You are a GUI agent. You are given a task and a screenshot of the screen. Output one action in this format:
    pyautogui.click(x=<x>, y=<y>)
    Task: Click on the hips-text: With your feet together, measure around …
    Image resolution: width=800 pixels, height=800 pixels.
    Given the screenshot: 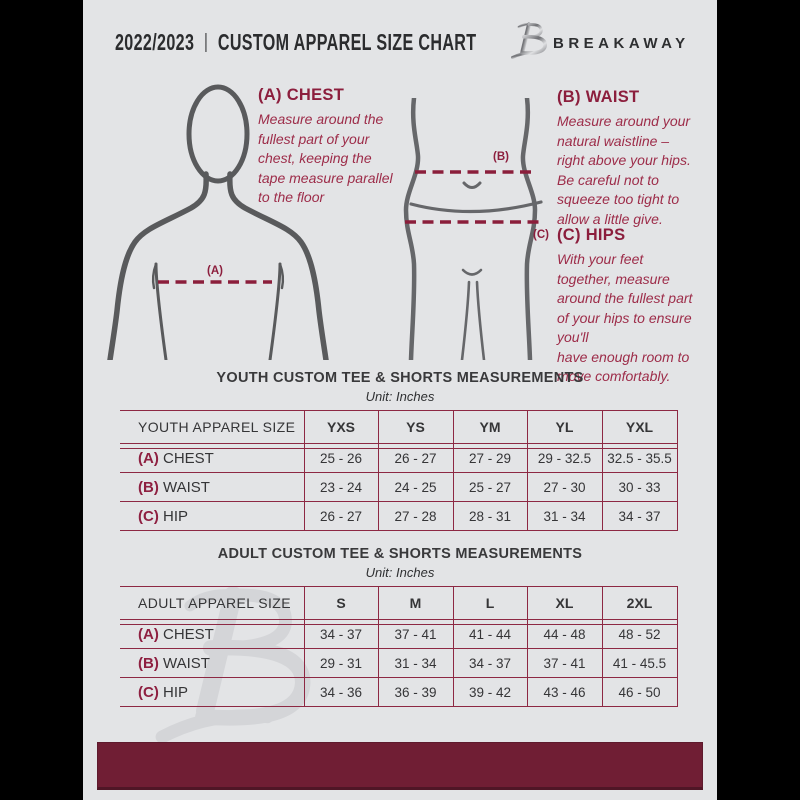 What is the action you would take?
    pyautogui.click(x=625, y=317)
    